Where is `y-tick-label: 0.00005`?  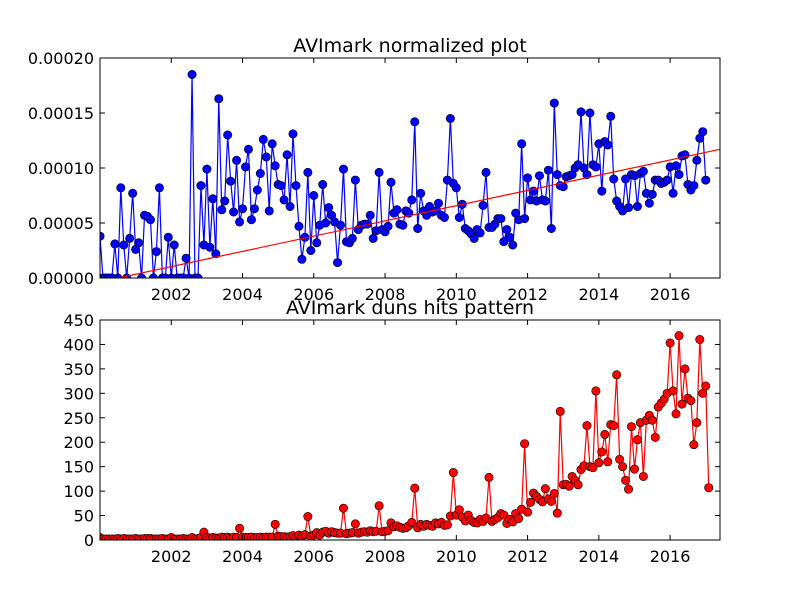
y-tick-label: 0.00005 is located at coordinates (61, 223).